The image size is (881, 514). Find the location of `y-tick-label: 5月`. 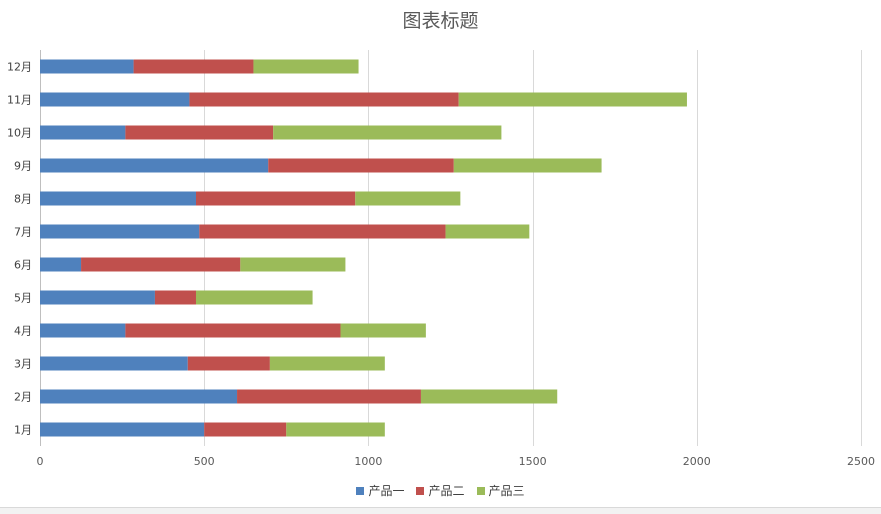

y-tick-label: 5月 is located at coordinates (23, 298).